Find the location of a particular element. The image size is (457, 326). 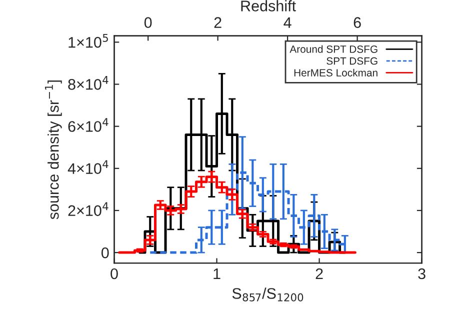

y-tick-label: 1×10$^{5}$ is located at coordinates (88, 41).